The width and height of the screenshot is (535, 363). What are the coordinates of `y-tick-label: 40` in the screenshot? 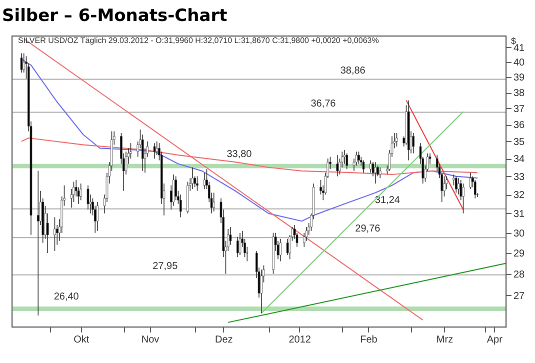 It's located at (520, 63).